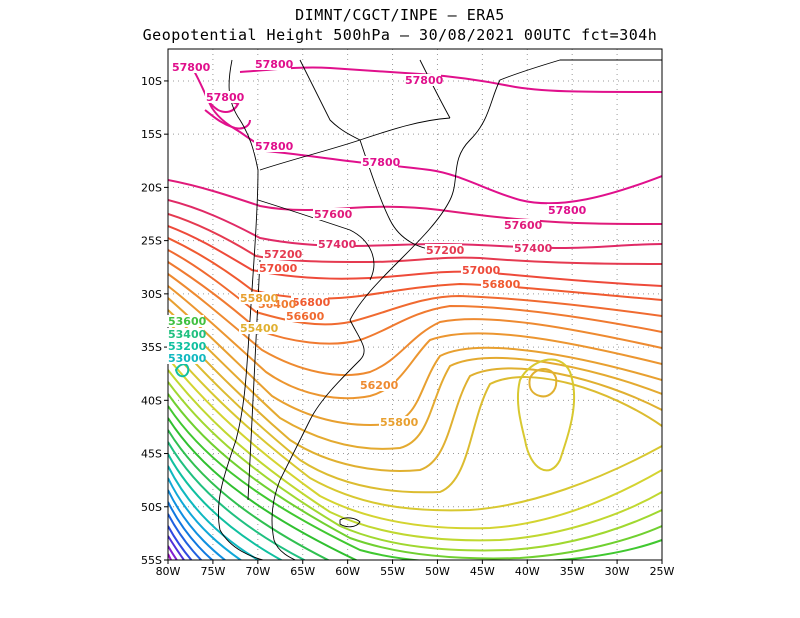 The height and width of the screenshot is (618, 800). I want to click on x-tick-label: 55W, so click(392, 571).